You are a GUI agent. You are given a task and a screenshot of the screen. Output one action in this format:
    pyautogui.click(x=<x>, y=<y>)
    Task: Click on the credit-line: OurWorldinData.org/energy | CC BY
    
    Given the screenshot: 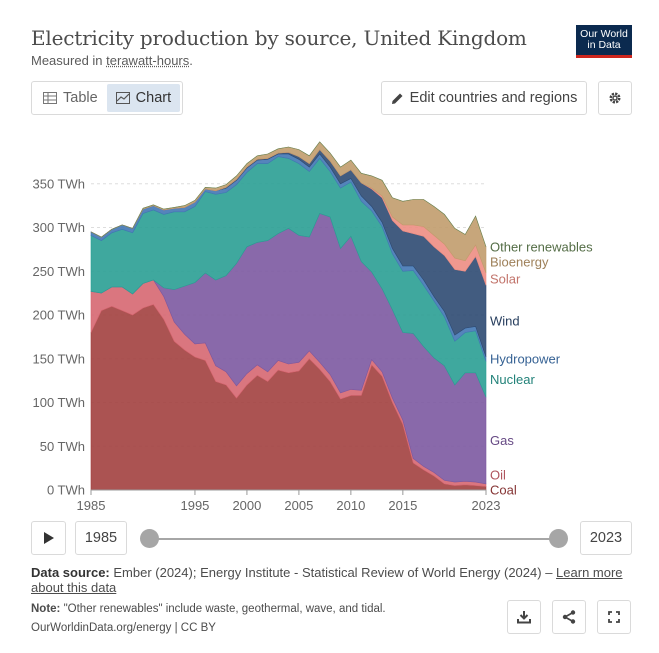 What is the action you would take?
    pyautogui.click(x=123, y=628)
    